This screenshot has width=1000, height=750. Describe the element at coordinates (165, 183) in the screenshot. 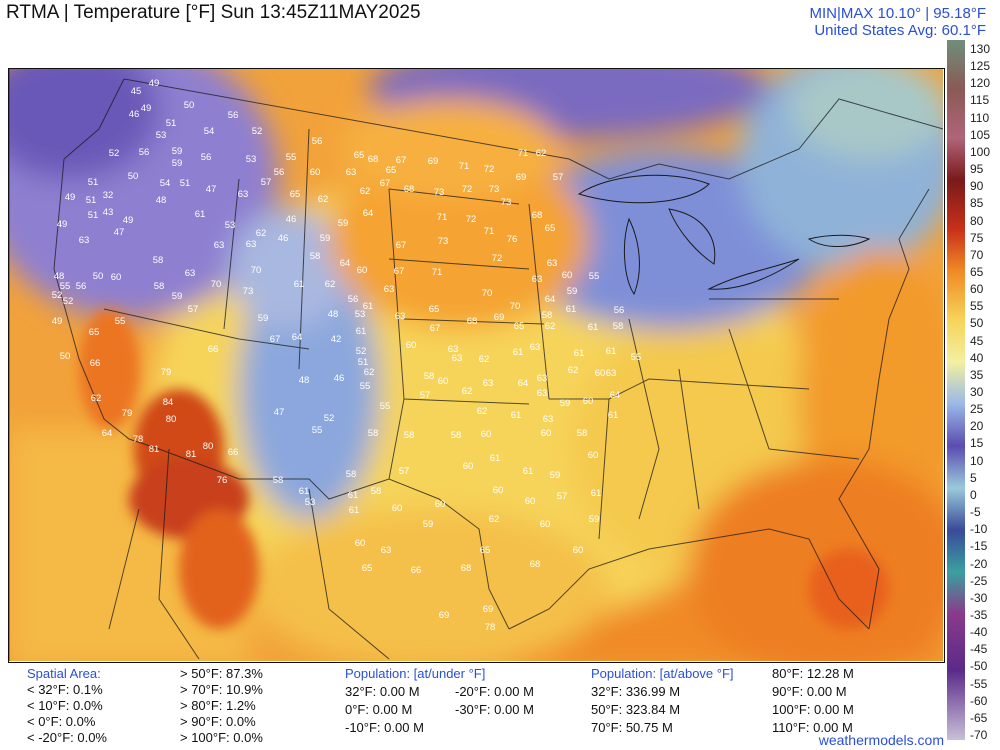

I see `station-temp-label: 54` at that location.